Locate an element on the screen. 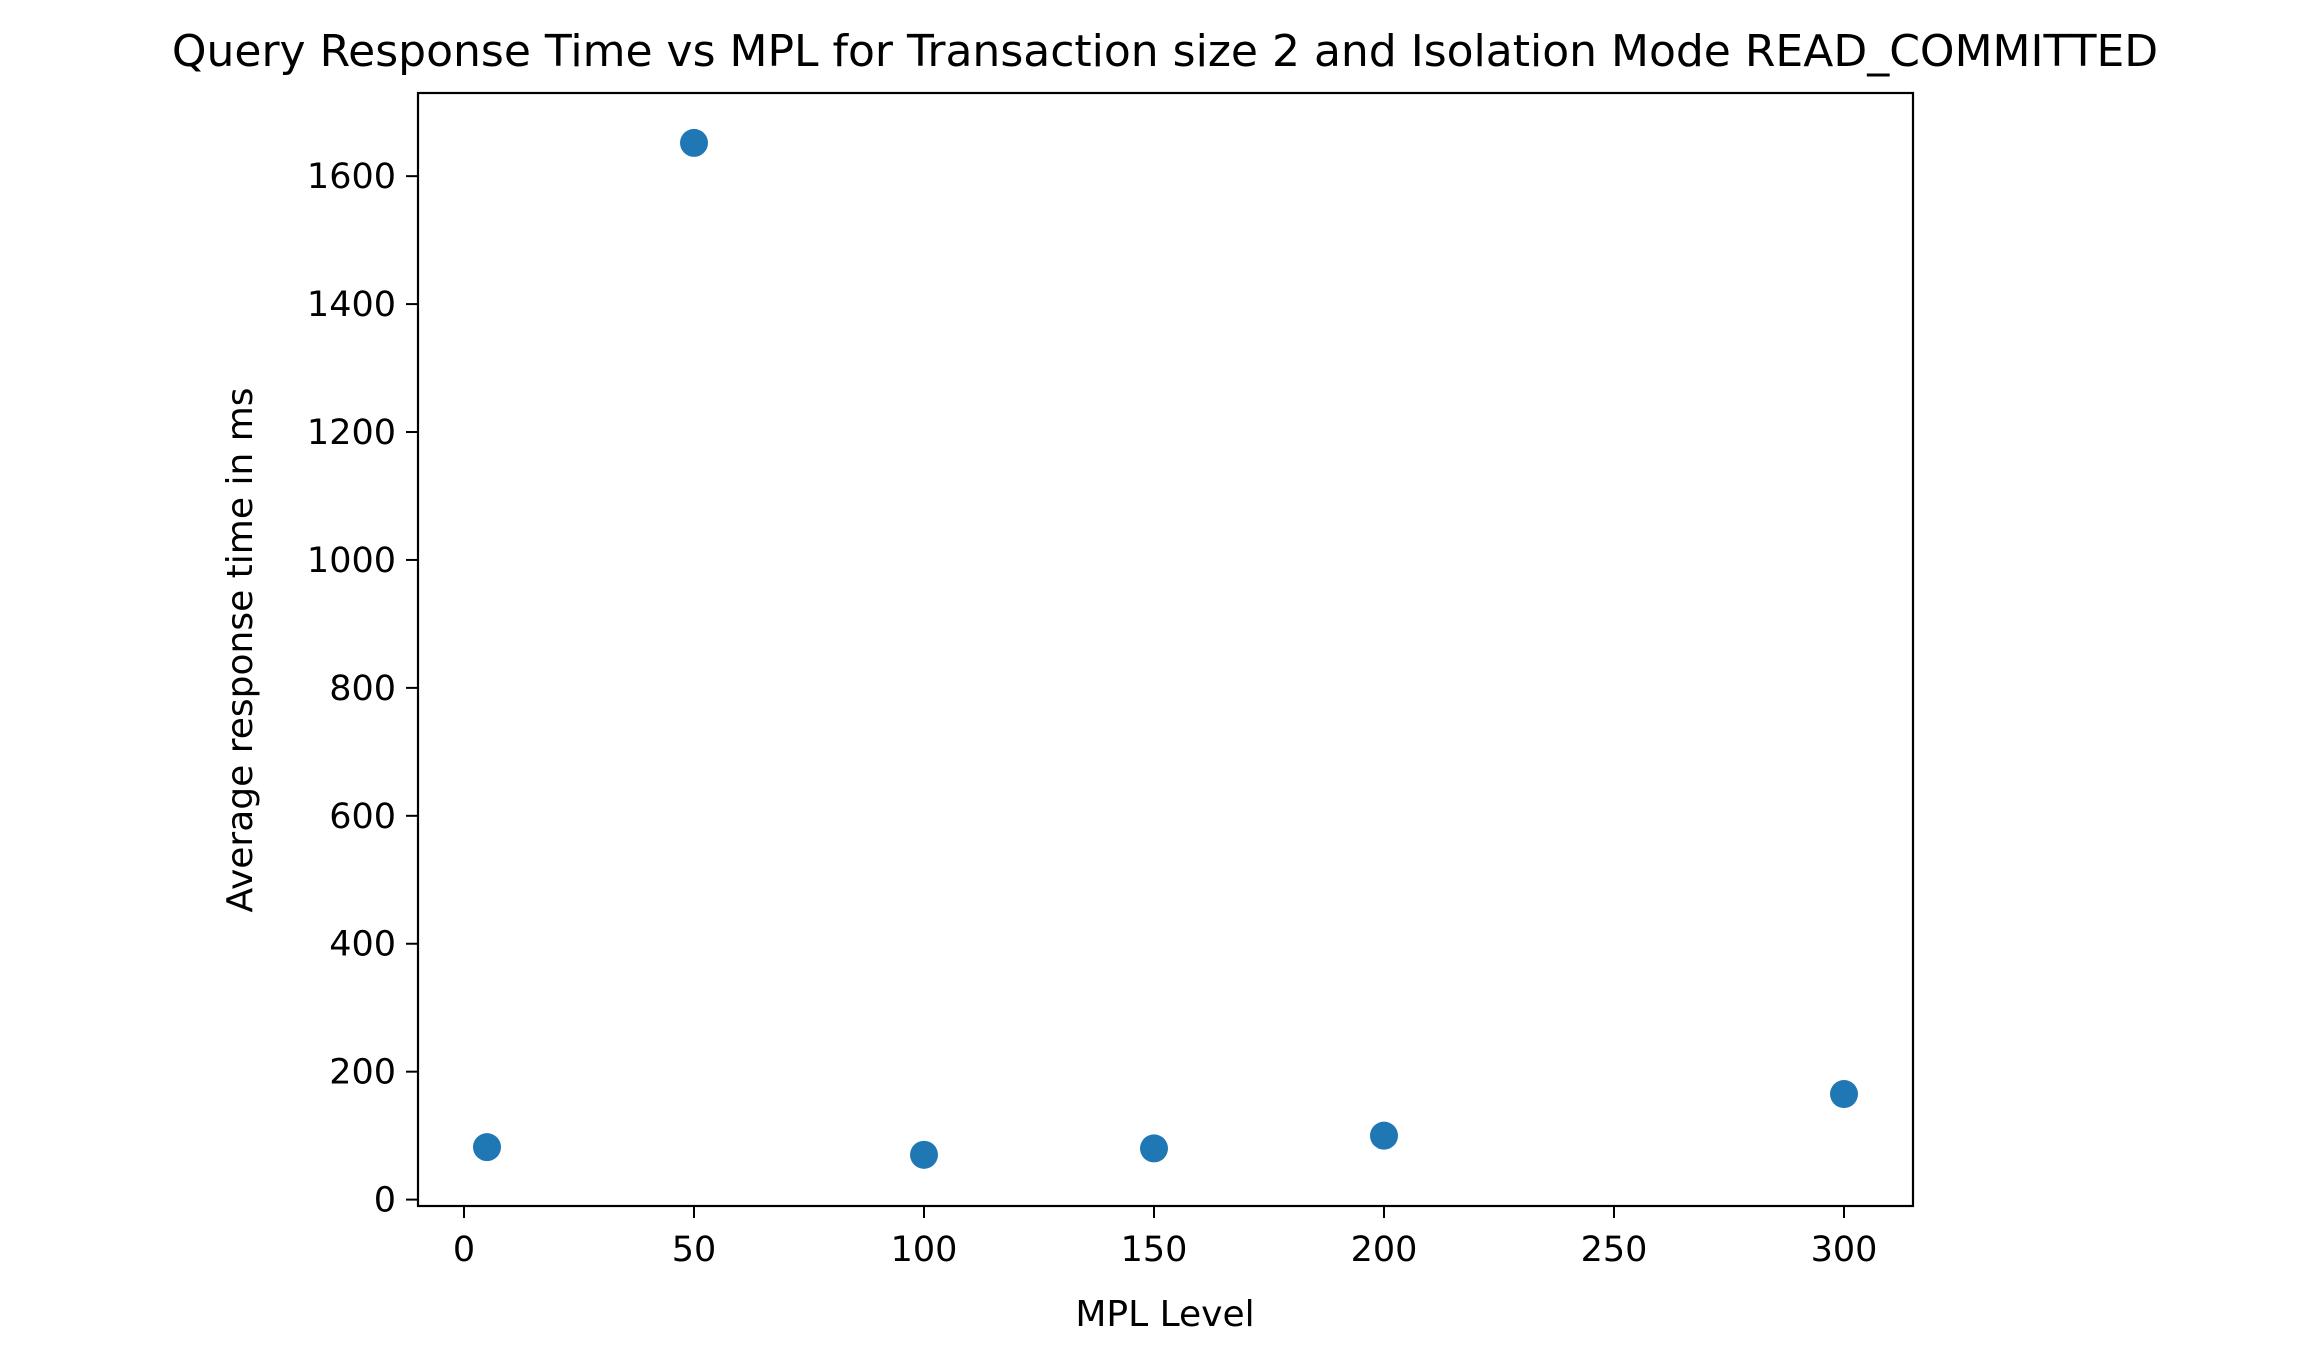  x-tick-label: 50 is located at coordinates (694, 1250).